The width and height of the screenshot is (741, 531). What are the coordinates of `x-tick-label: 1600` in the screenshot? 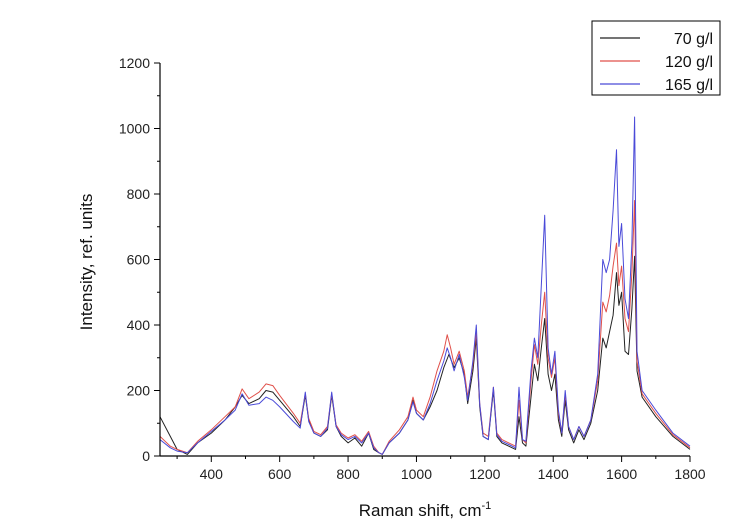 It's located at (621, 474).